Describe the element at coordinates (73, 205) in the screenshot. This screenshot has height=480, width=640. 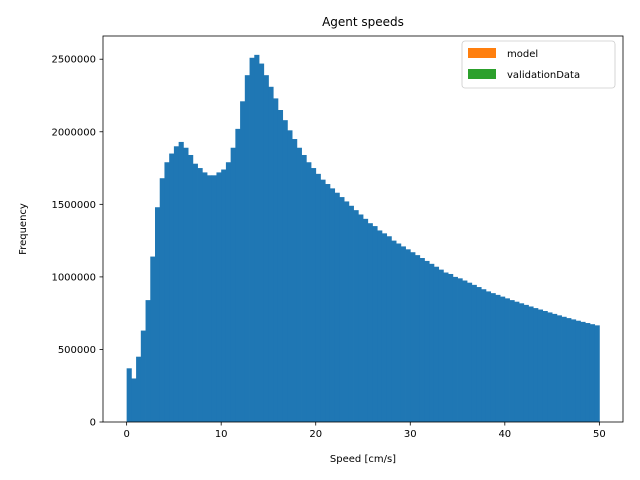
I see `y-tick-label: 1500000` at that location.